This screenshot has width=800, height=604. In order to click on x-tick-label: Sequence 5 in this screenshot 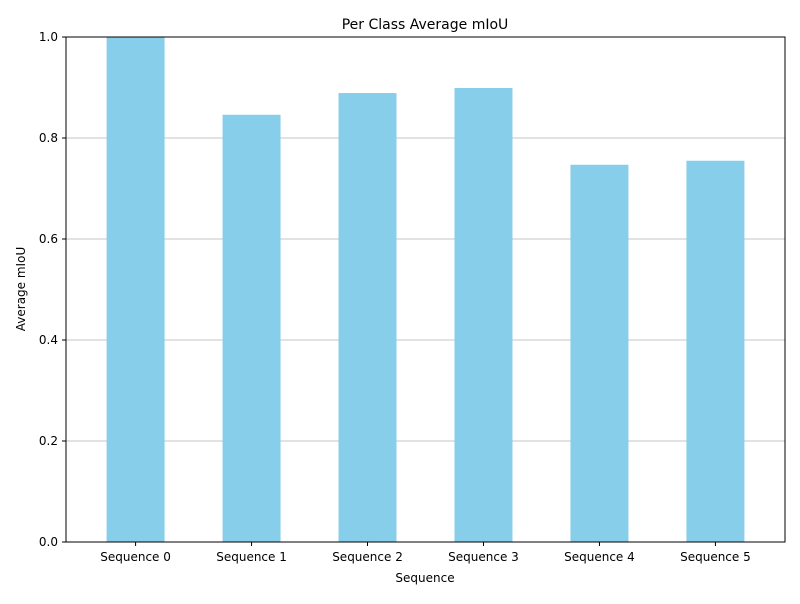, I will do `click(715, 557)`.